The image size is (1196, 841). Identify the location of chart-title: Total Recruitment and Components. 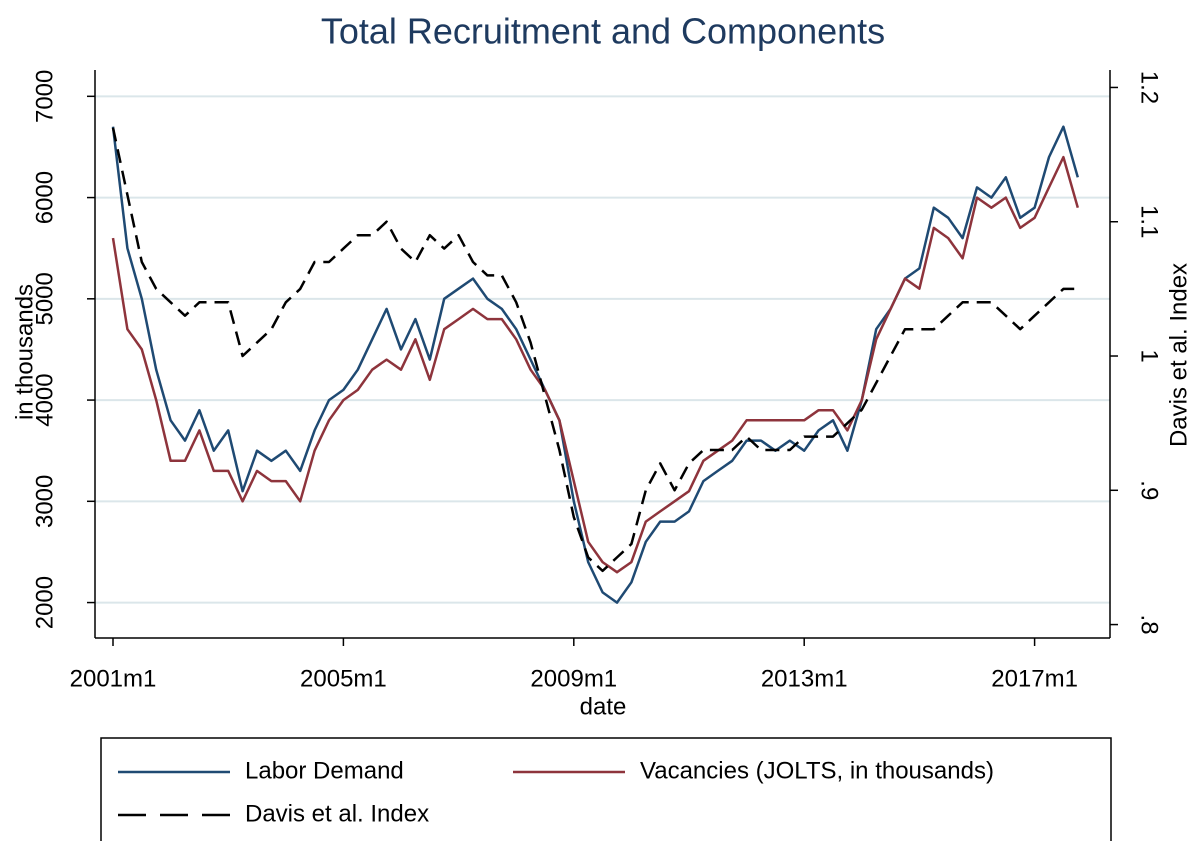
(603, 31).